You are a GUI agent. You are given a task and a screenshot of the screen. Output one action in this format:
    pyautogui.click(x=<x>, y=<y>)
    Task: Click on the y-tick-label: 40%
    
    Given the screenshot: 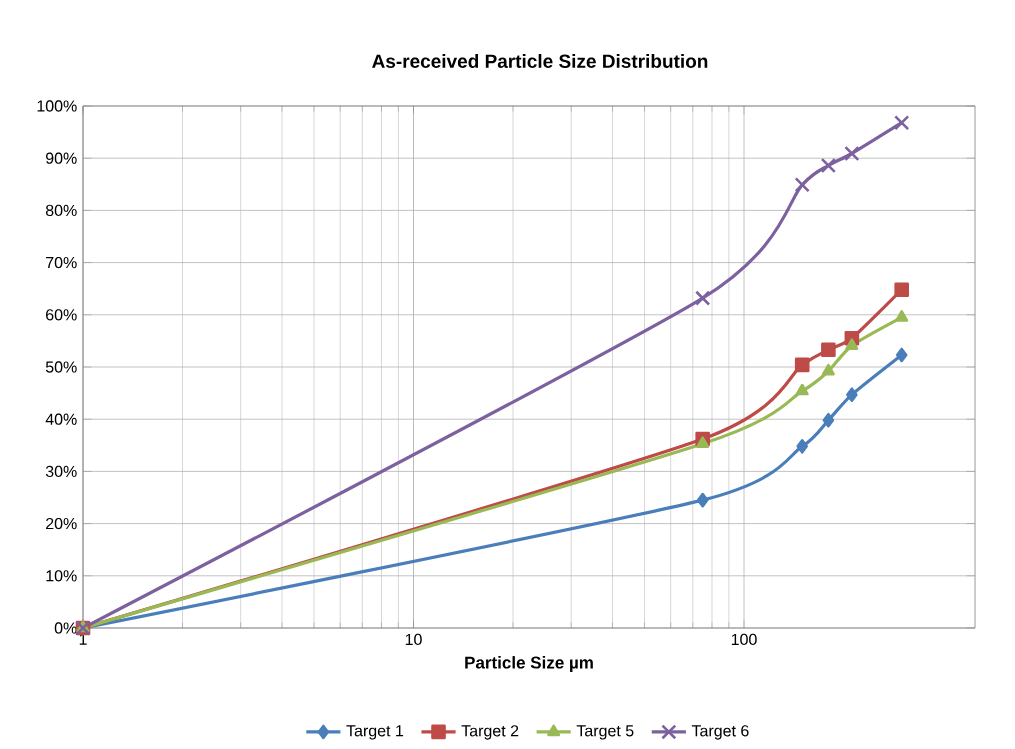 What is the action you would take?
    pyautogui.click(x=61, y=419)
    